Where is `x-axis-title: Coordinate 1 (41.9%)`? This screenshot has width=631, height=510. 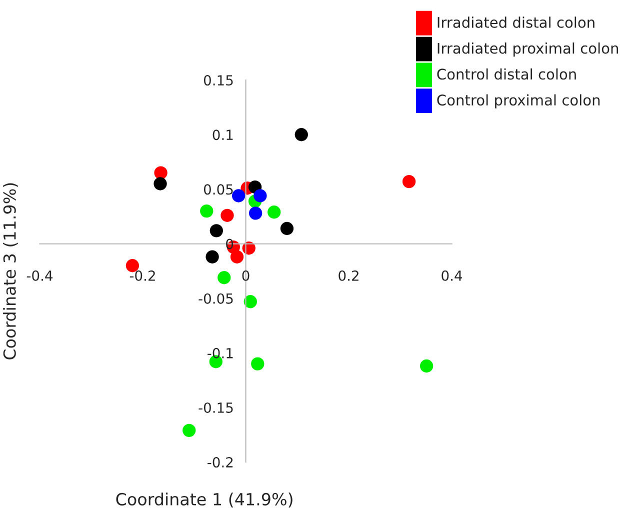 x-axis-title: Coordinate 1 (41.9%) is located at coordinates (204, 500).